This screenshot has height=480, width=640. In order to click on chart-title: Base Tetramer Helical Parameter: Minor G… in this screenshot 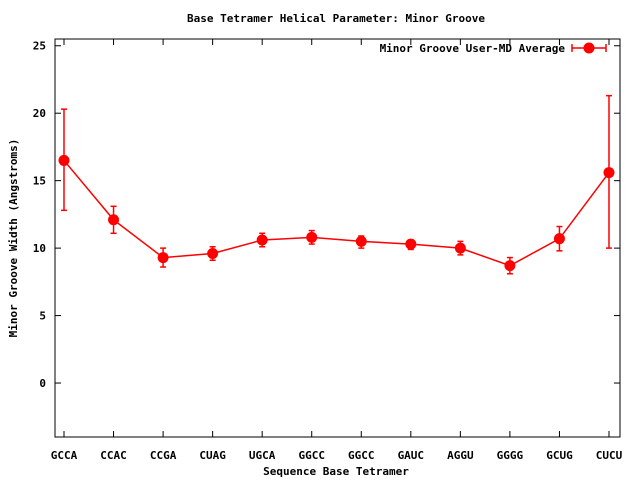, I will do `click(336, 18)`.